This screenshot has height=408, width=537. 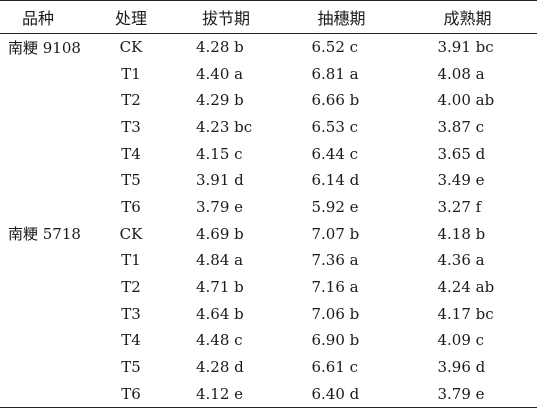 I want to click on cell-maturity: 3.49 e, so click(x=467, y=180).